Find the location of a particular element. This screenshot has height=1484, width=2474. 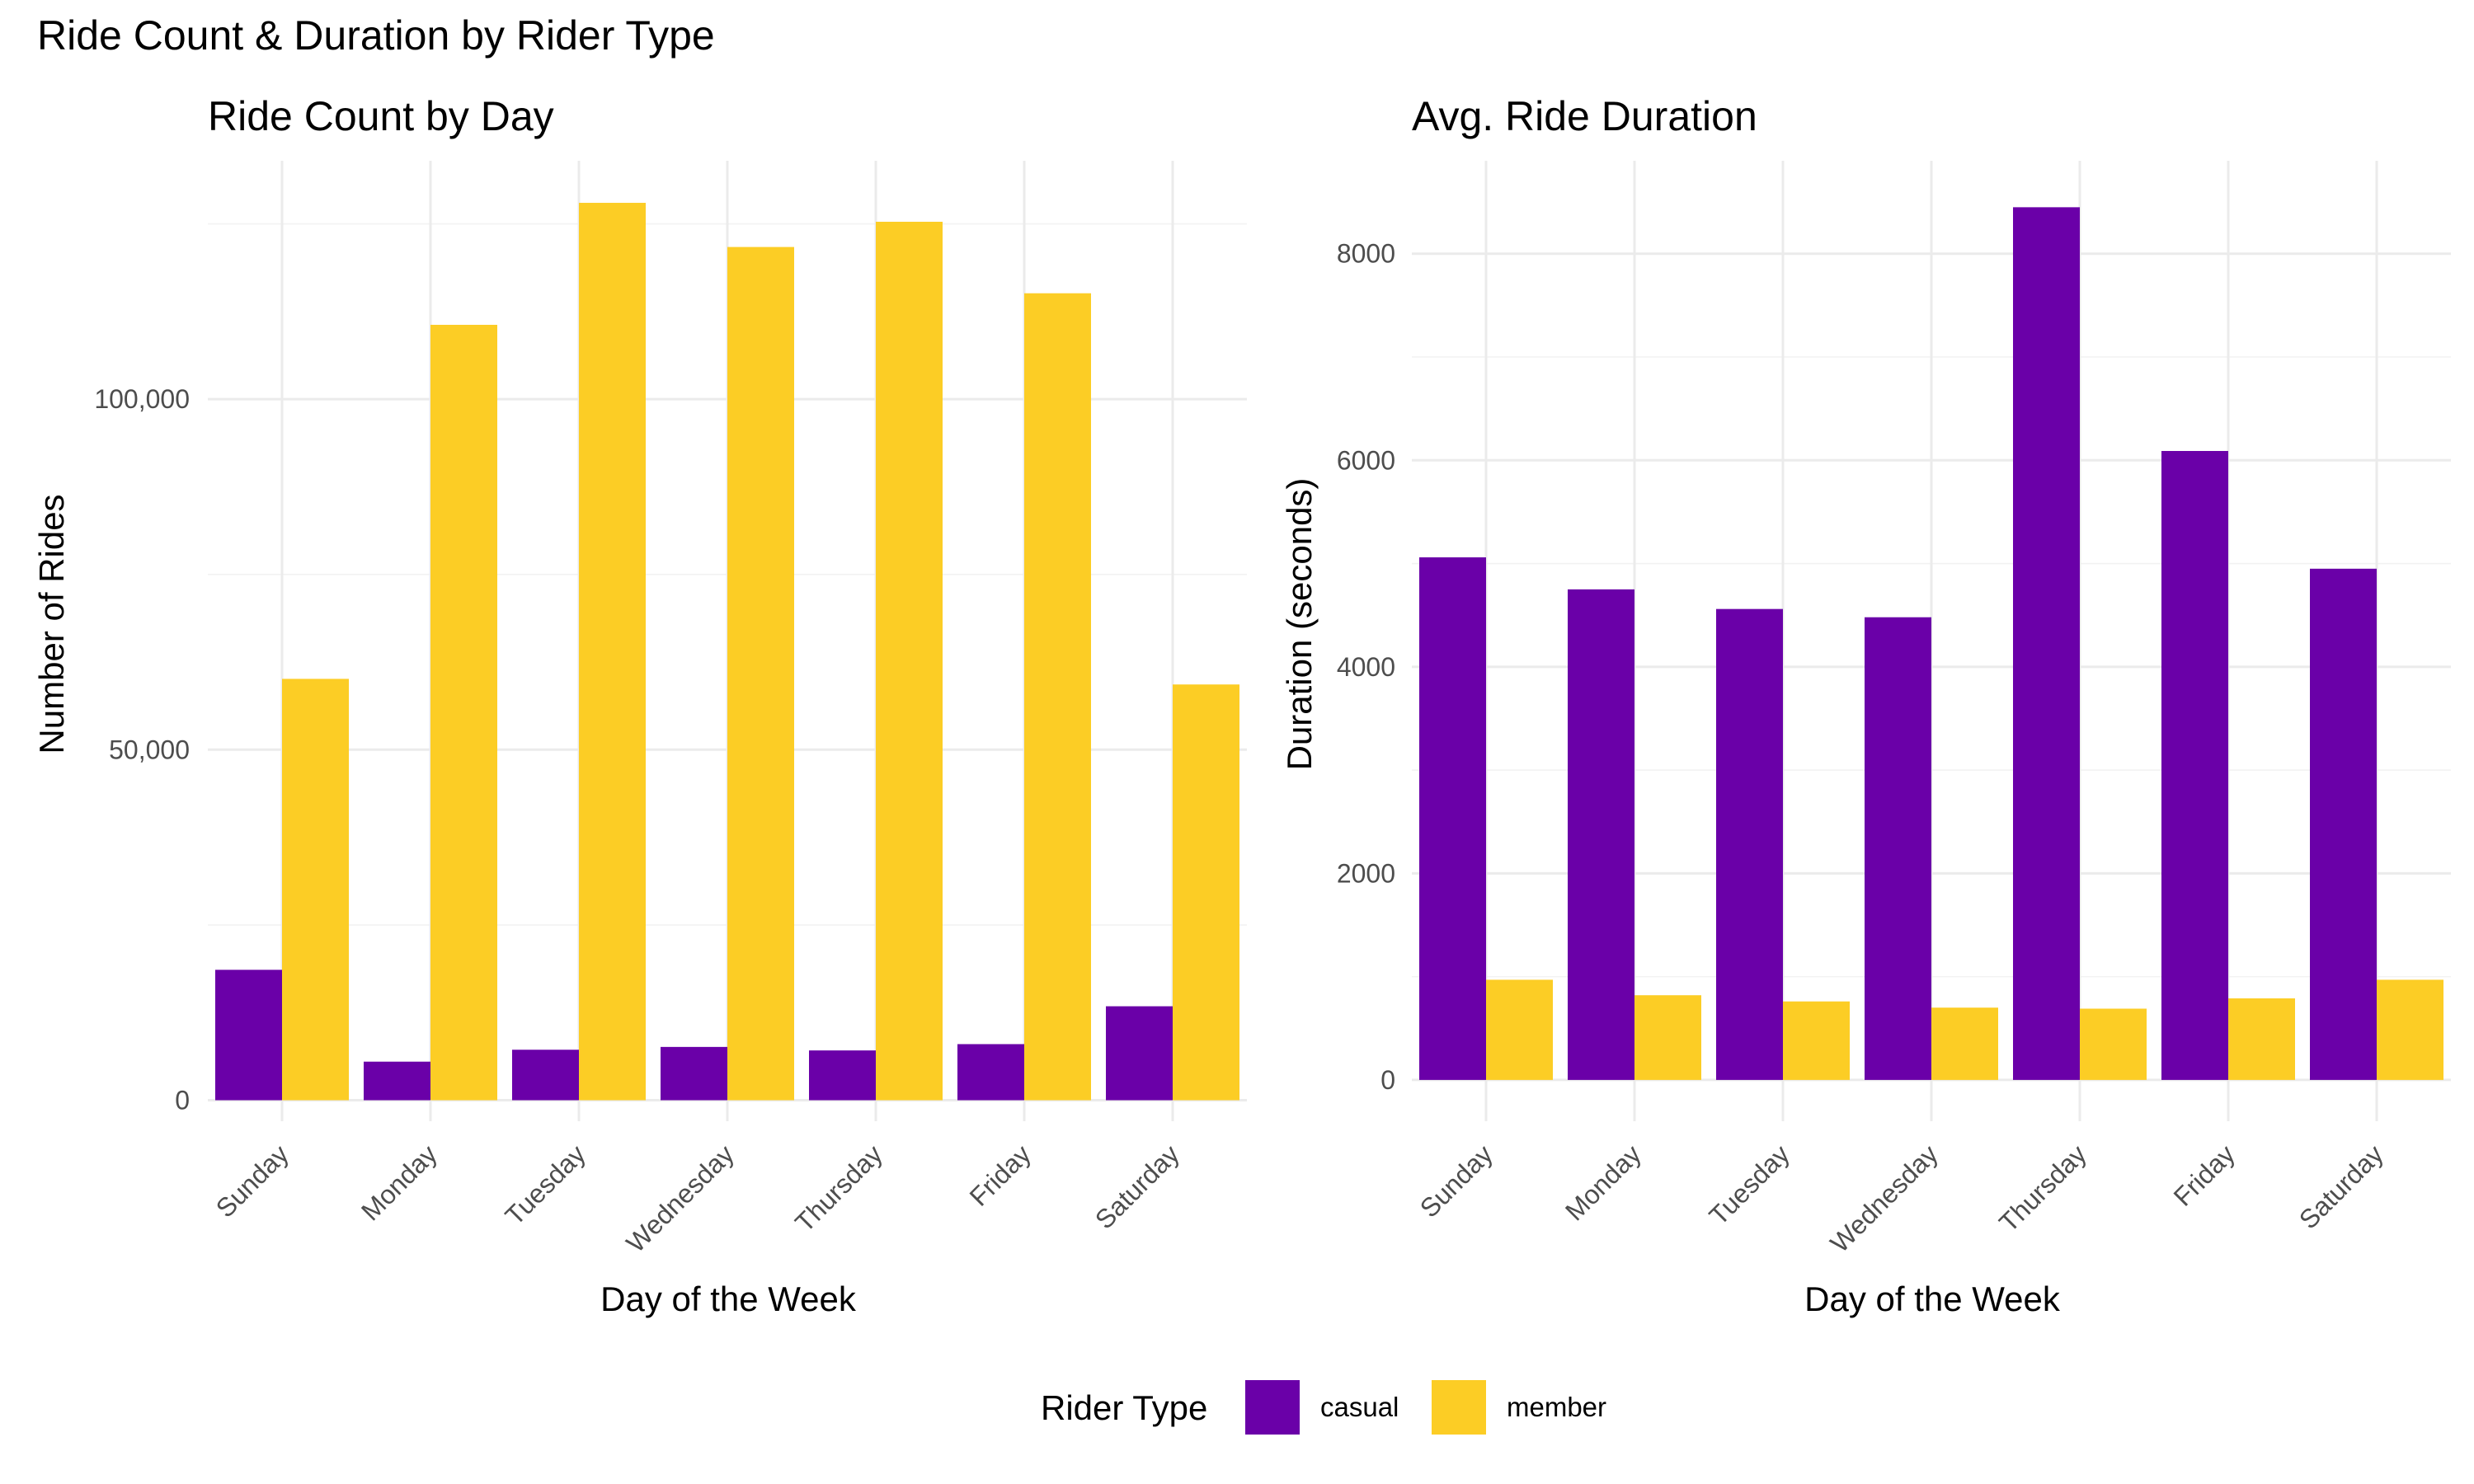

legend-label-member: member is located at coordinates (1556, 1407).